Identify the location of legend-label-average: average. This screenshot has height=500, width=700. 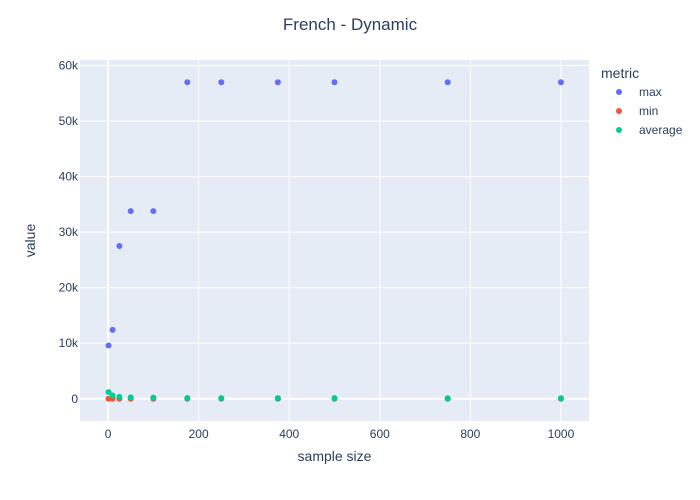
(661, 130).